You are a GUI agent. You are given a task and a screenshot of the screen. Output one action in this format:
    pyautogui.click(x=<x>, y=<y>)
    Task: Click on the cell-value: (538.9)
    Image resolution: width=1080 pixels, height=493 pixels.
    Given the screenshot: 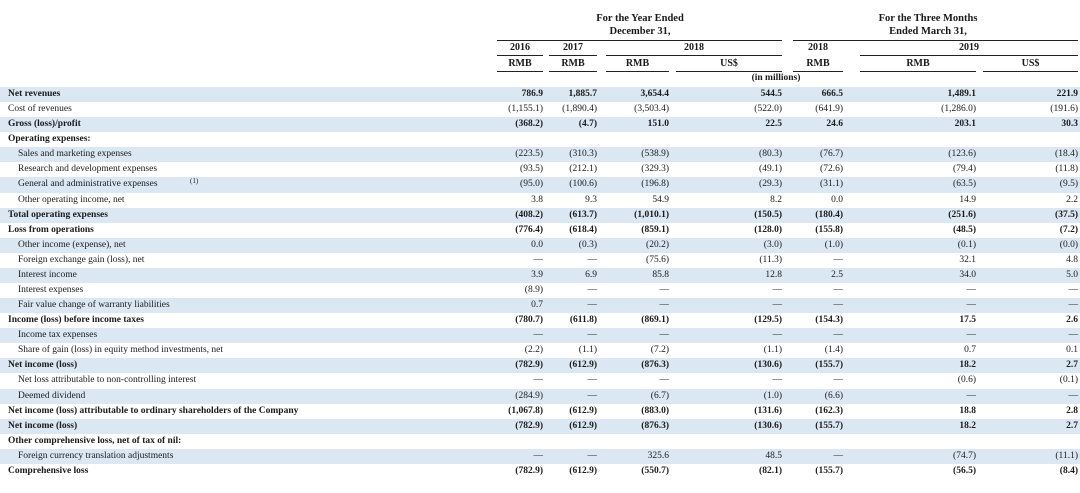 What is the action you would take?
    pyautogui.click(x=655, y=154)
    